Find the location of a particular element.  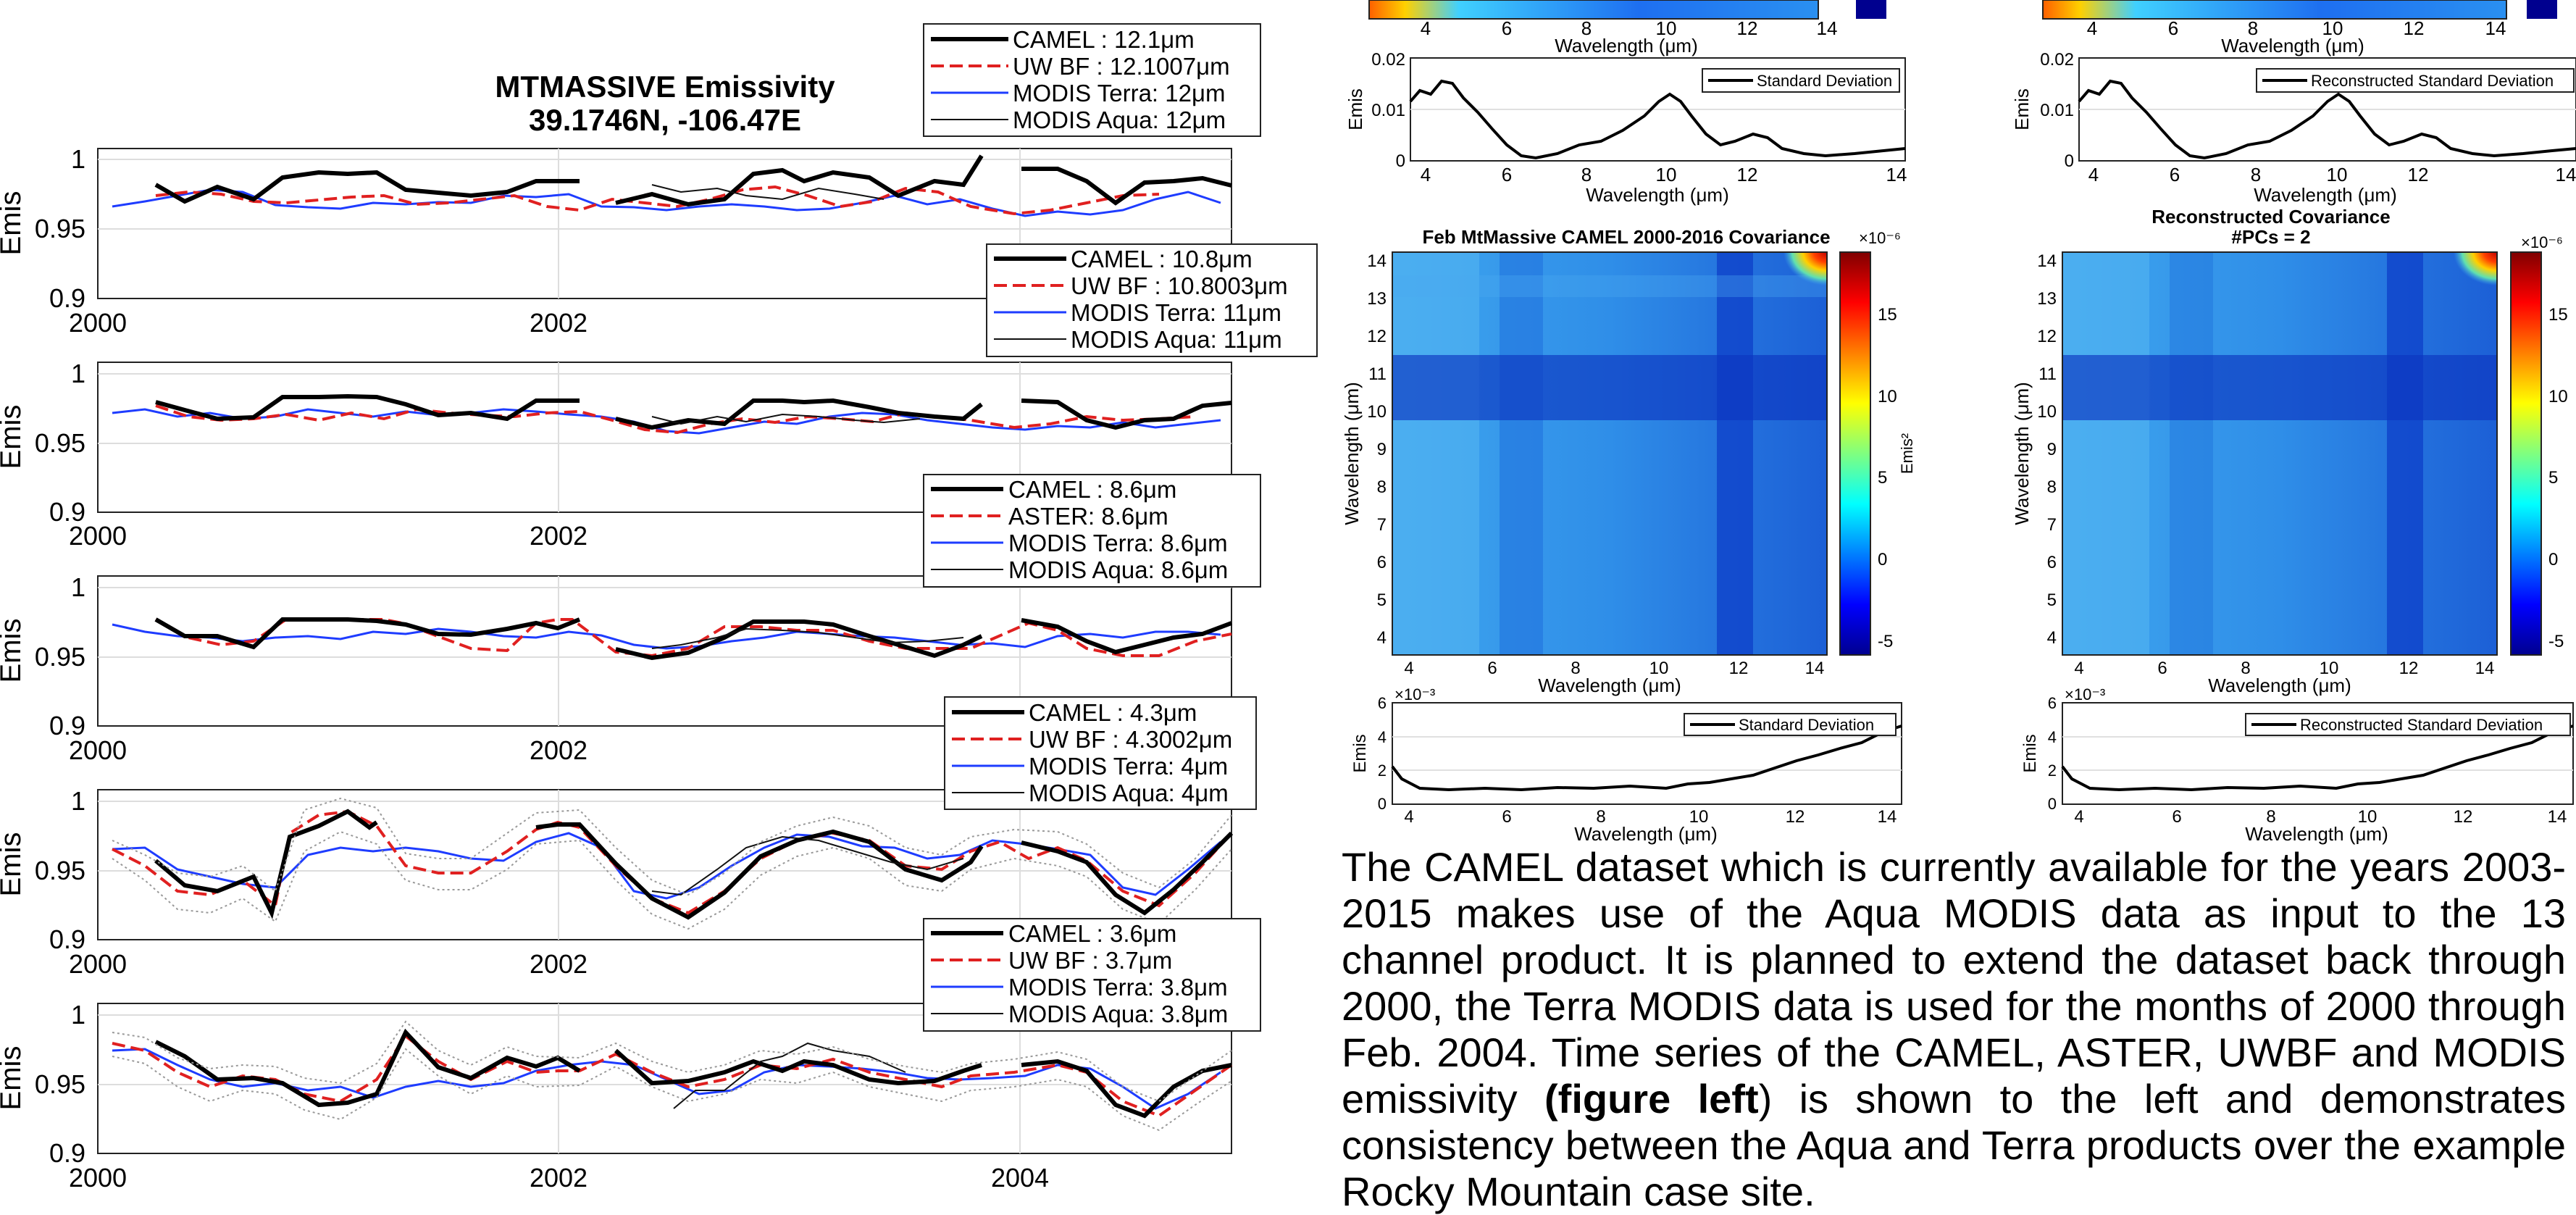

legend-label: MODIS Aqua: 11μm is located at coordinates (1176, 339).